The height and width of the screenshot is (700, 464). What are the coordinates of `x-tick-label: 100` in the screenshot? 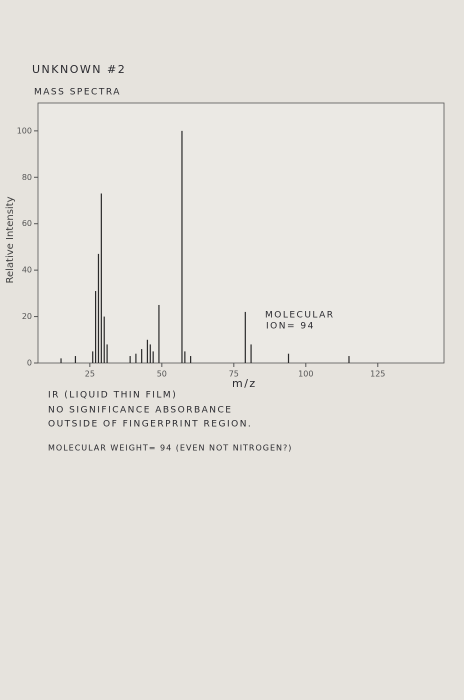 It's located at (305, 374).